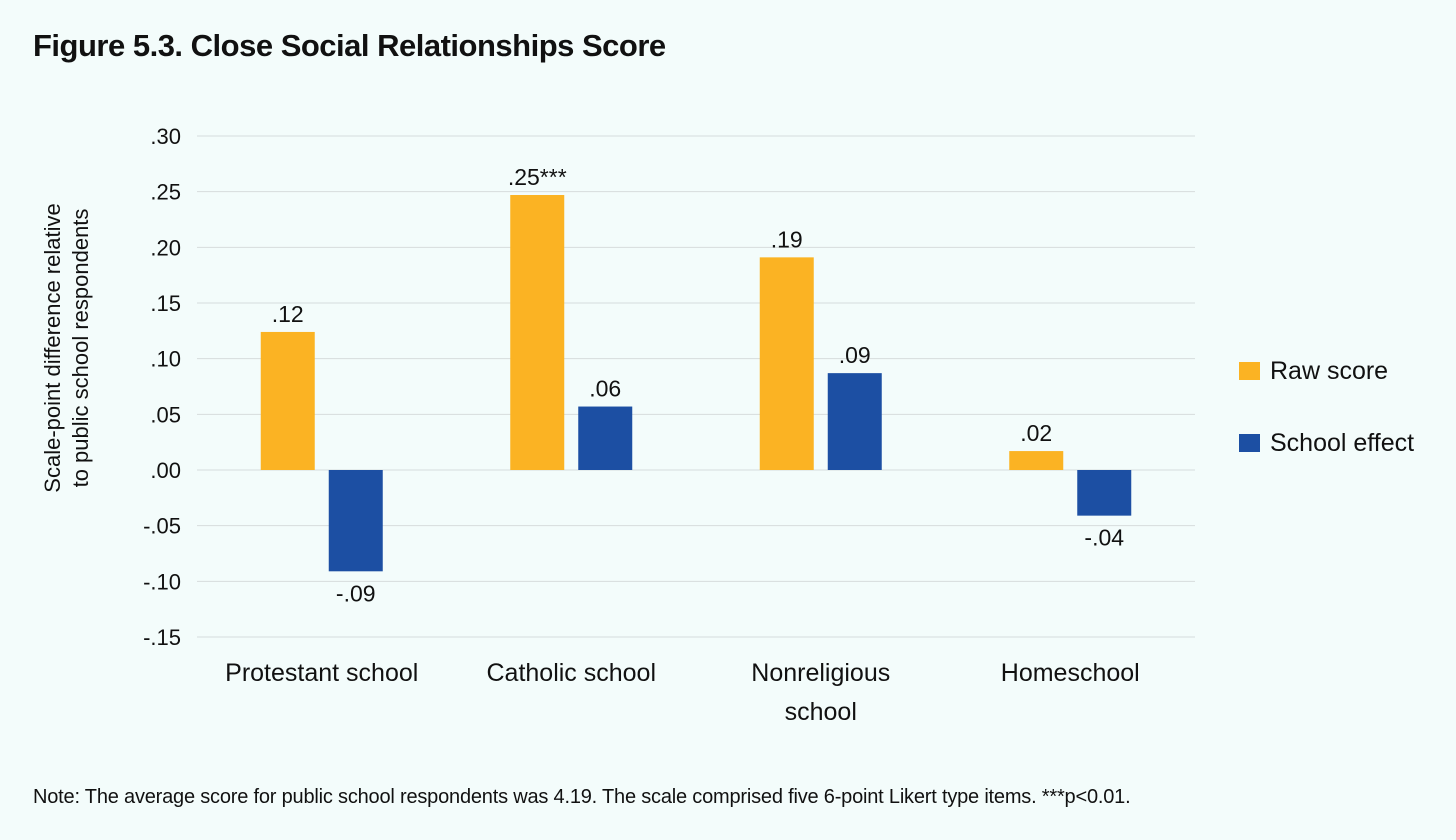  I want to click on y-tick-label: -.10, so click(162, 581).